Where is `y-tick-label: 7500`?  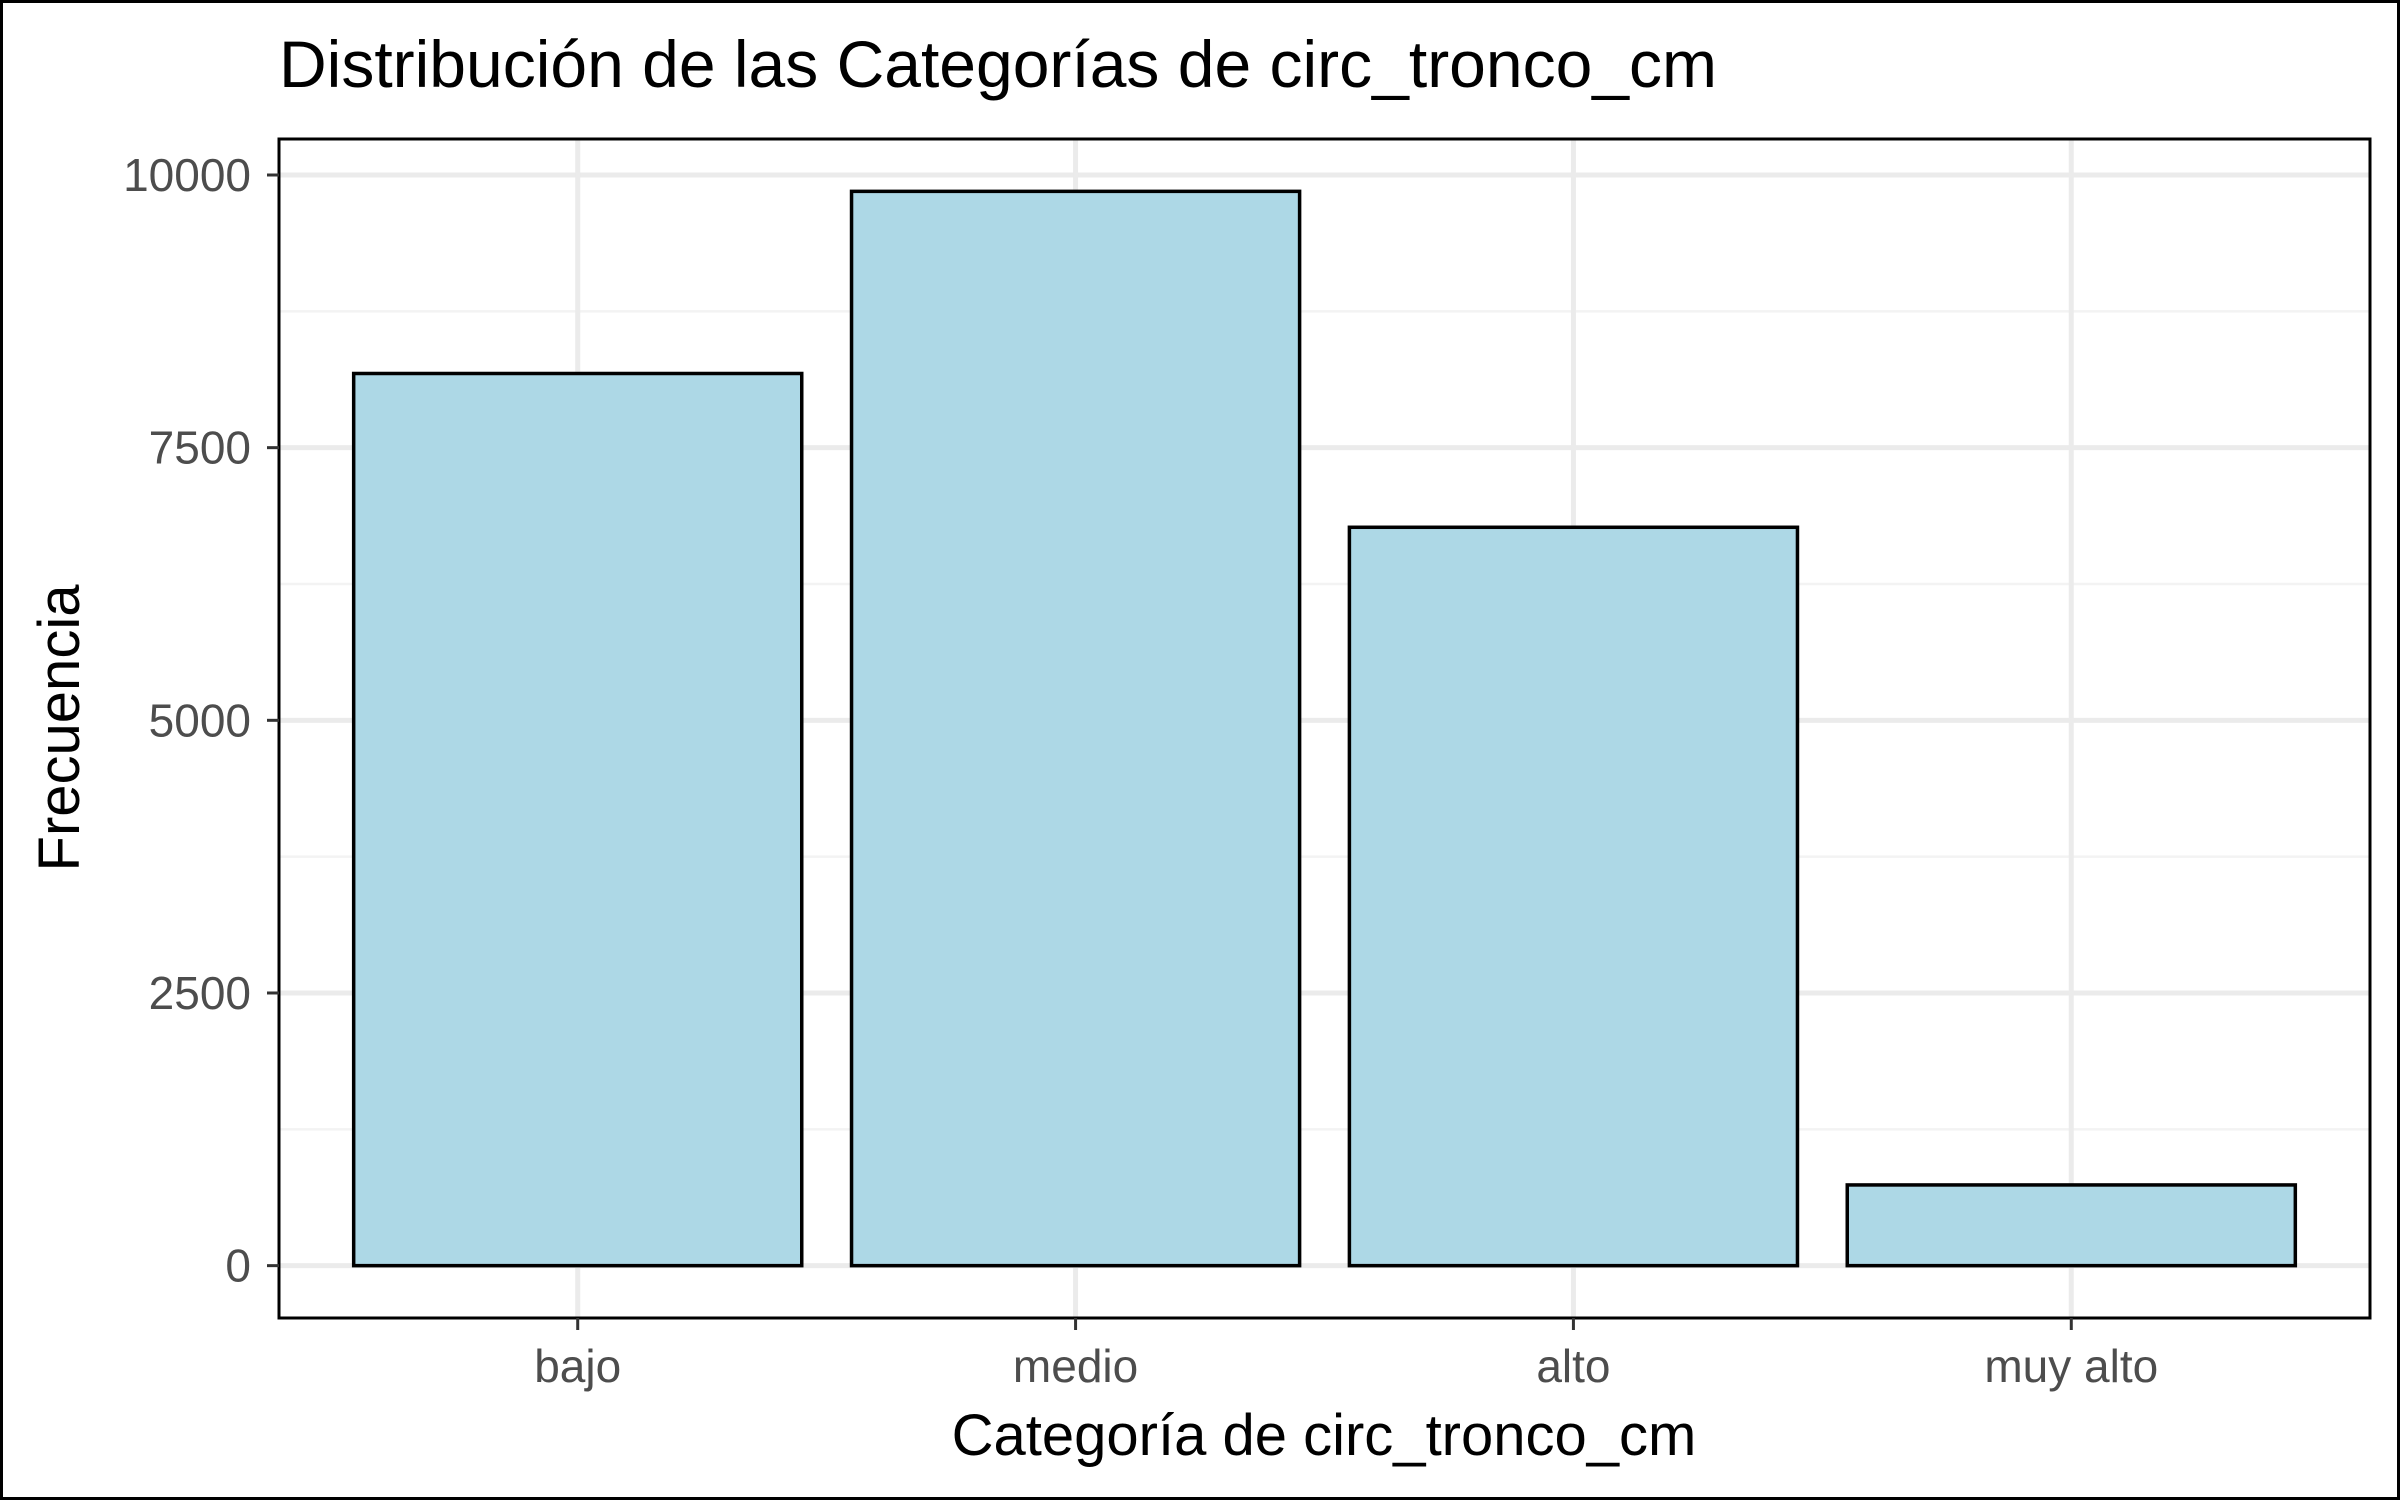
y-tick-label: 7500 is located at coordinates (200, 448).